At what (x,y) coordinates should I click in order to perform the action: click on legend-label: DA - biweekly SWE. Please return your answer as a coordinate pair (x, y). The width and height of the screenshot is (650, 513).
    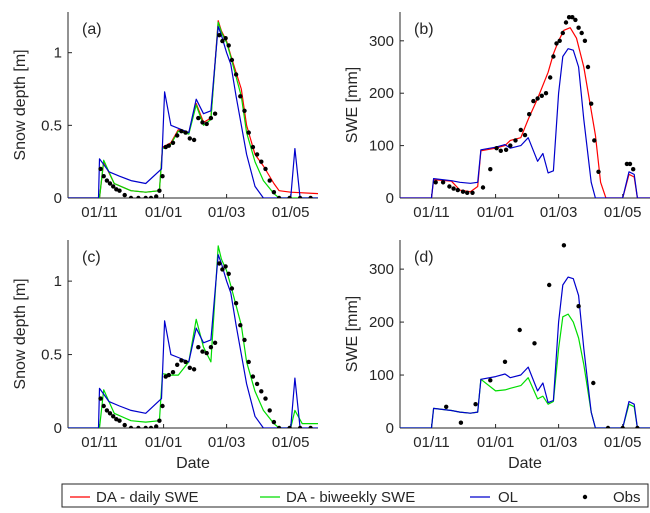
    Looking at the image, I should click on (350, 497).